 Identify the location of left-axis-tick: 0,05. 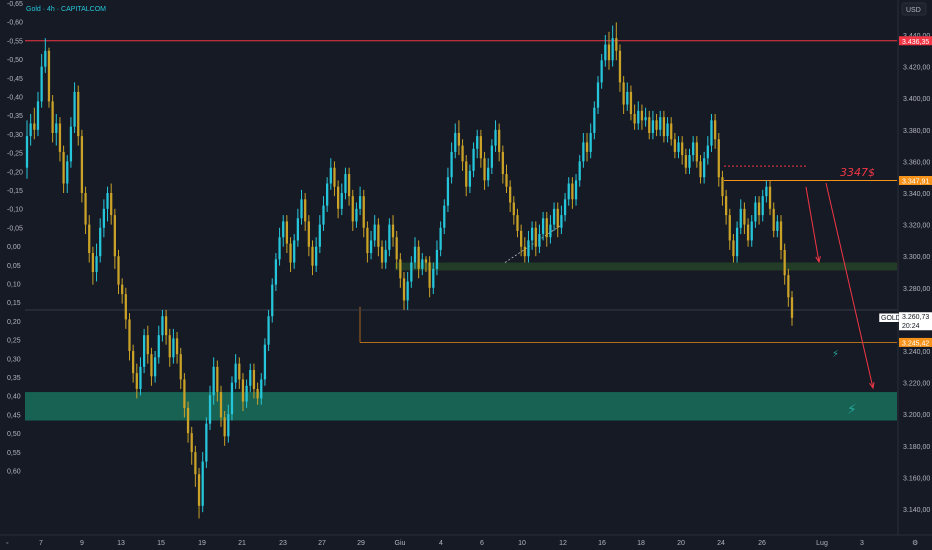
(14, 266).